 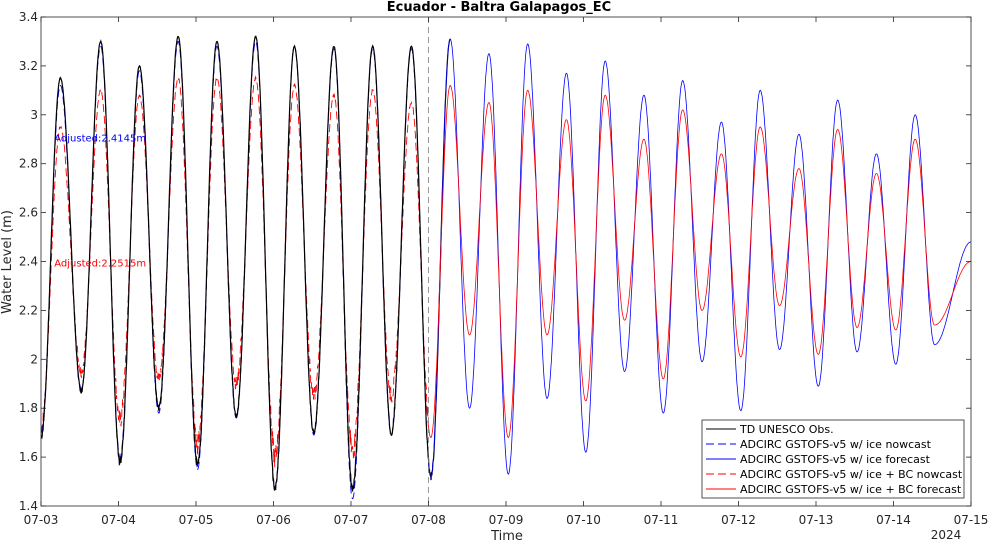 What do you see at coordinates (946, 534) in the screenshot?
I see `year-label: 2024` at bounding box center [946, 534].